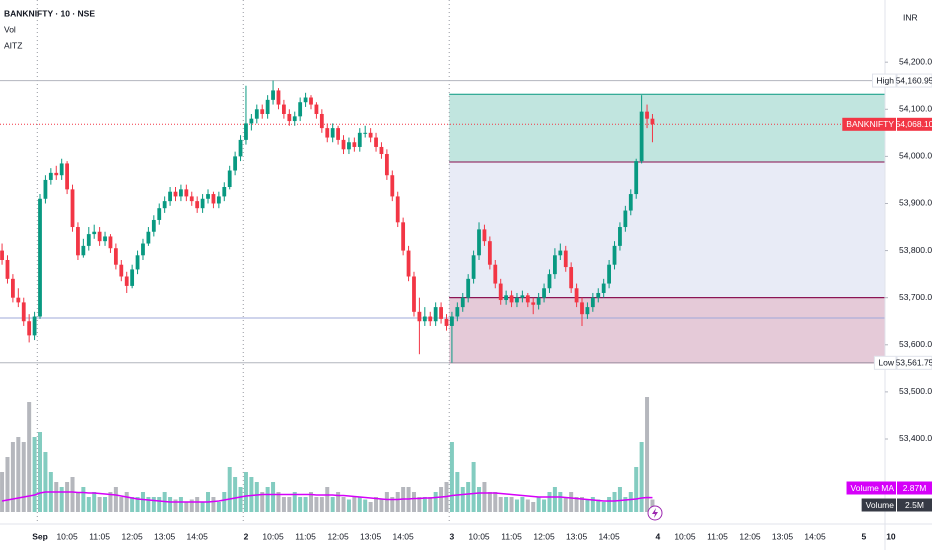 The height and width of the screenshot is (550, 932). I want to click on x-tick-label: 13:05, so click(783, 536).